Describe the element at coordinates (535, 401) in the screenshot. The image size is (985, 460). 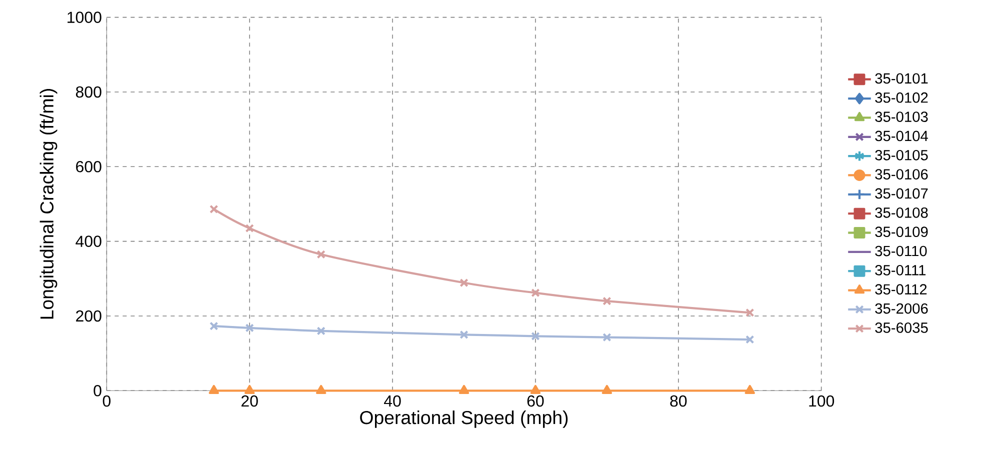
I see `x-tick-label: 60` at that location.